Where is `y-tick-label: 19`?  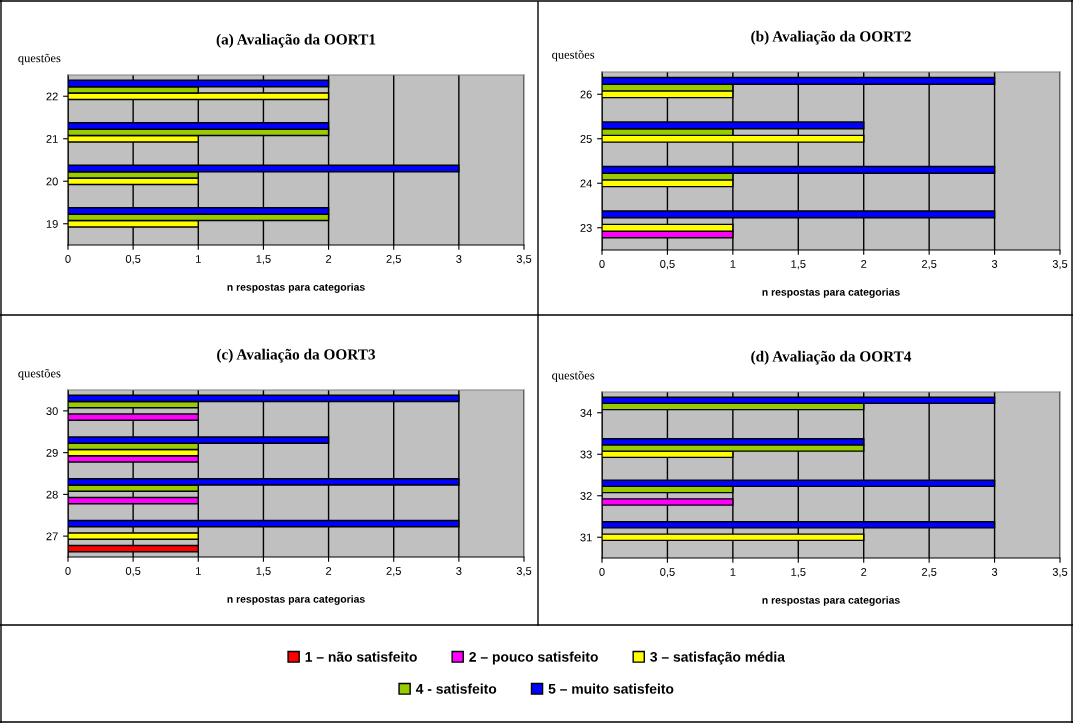
y-tick-label: 19 is located at coordinates (52, 224).